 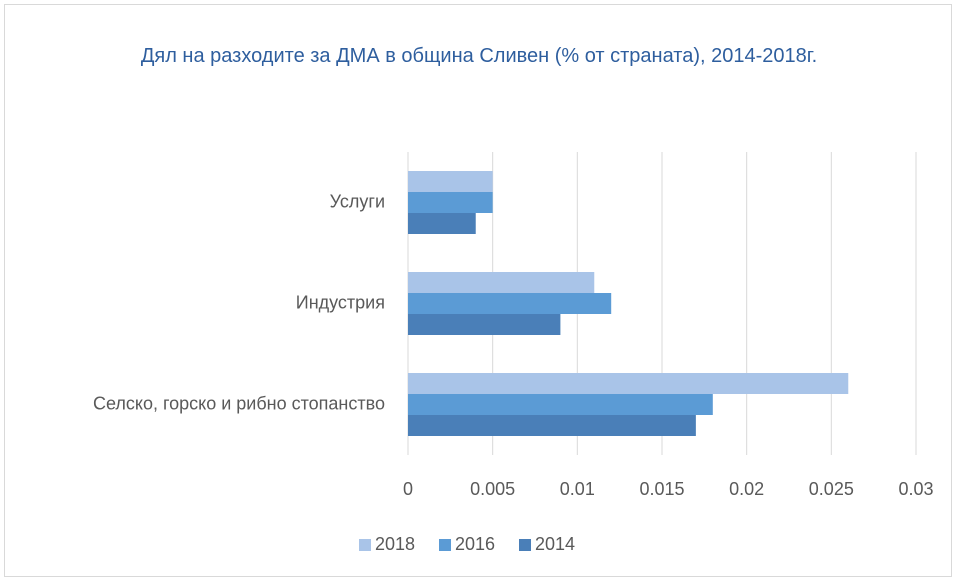 What do you see at coordinates (340, 302) in the screenshot?
I see `y-tick-label: Индустрия` at bounding box center [340, 302].